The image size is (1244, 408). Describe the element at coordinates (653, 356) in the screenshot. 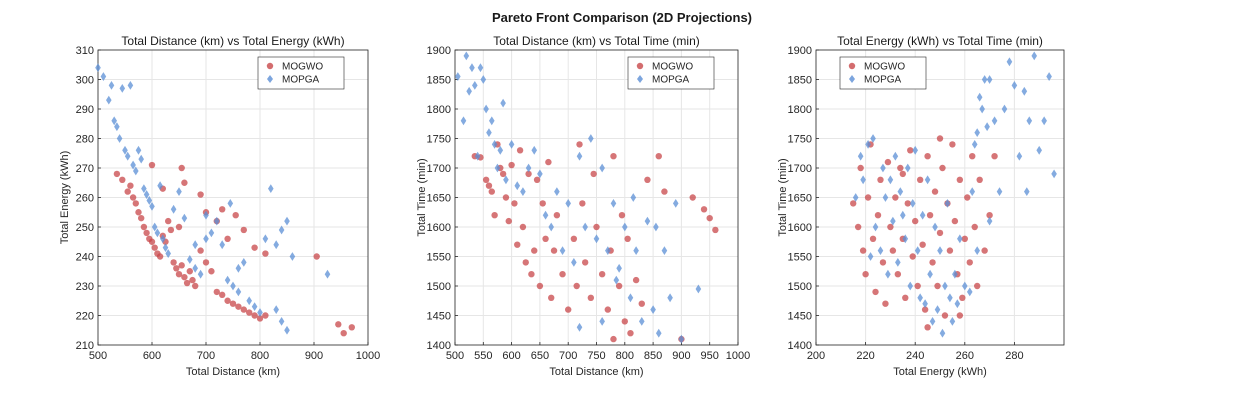

I see `x-tick-label: 850` at that location.